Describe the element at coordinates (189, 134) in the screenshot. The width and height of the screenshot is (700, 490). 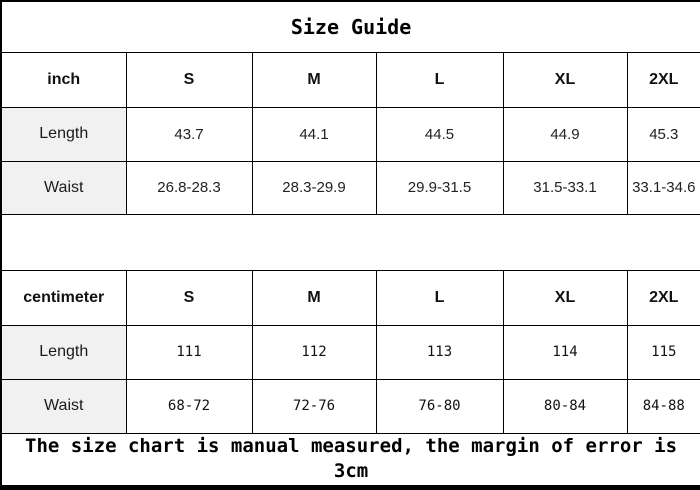
I see `value-cell: 43.7` at that location.